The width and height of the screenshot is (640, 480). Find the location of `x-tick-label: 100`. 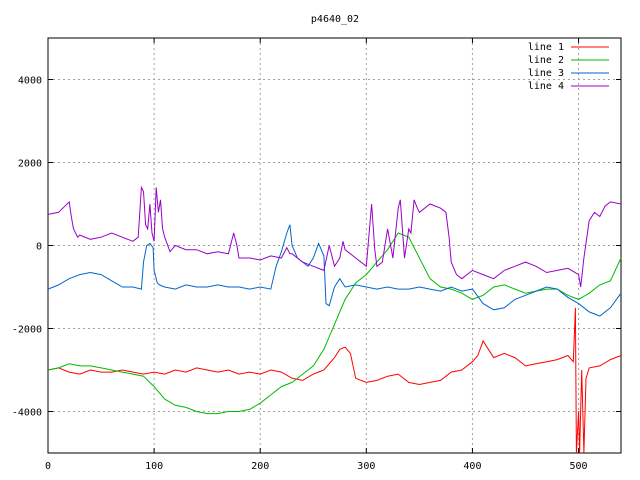

x-tick-label: 100 is located at coordinates (154, 466).